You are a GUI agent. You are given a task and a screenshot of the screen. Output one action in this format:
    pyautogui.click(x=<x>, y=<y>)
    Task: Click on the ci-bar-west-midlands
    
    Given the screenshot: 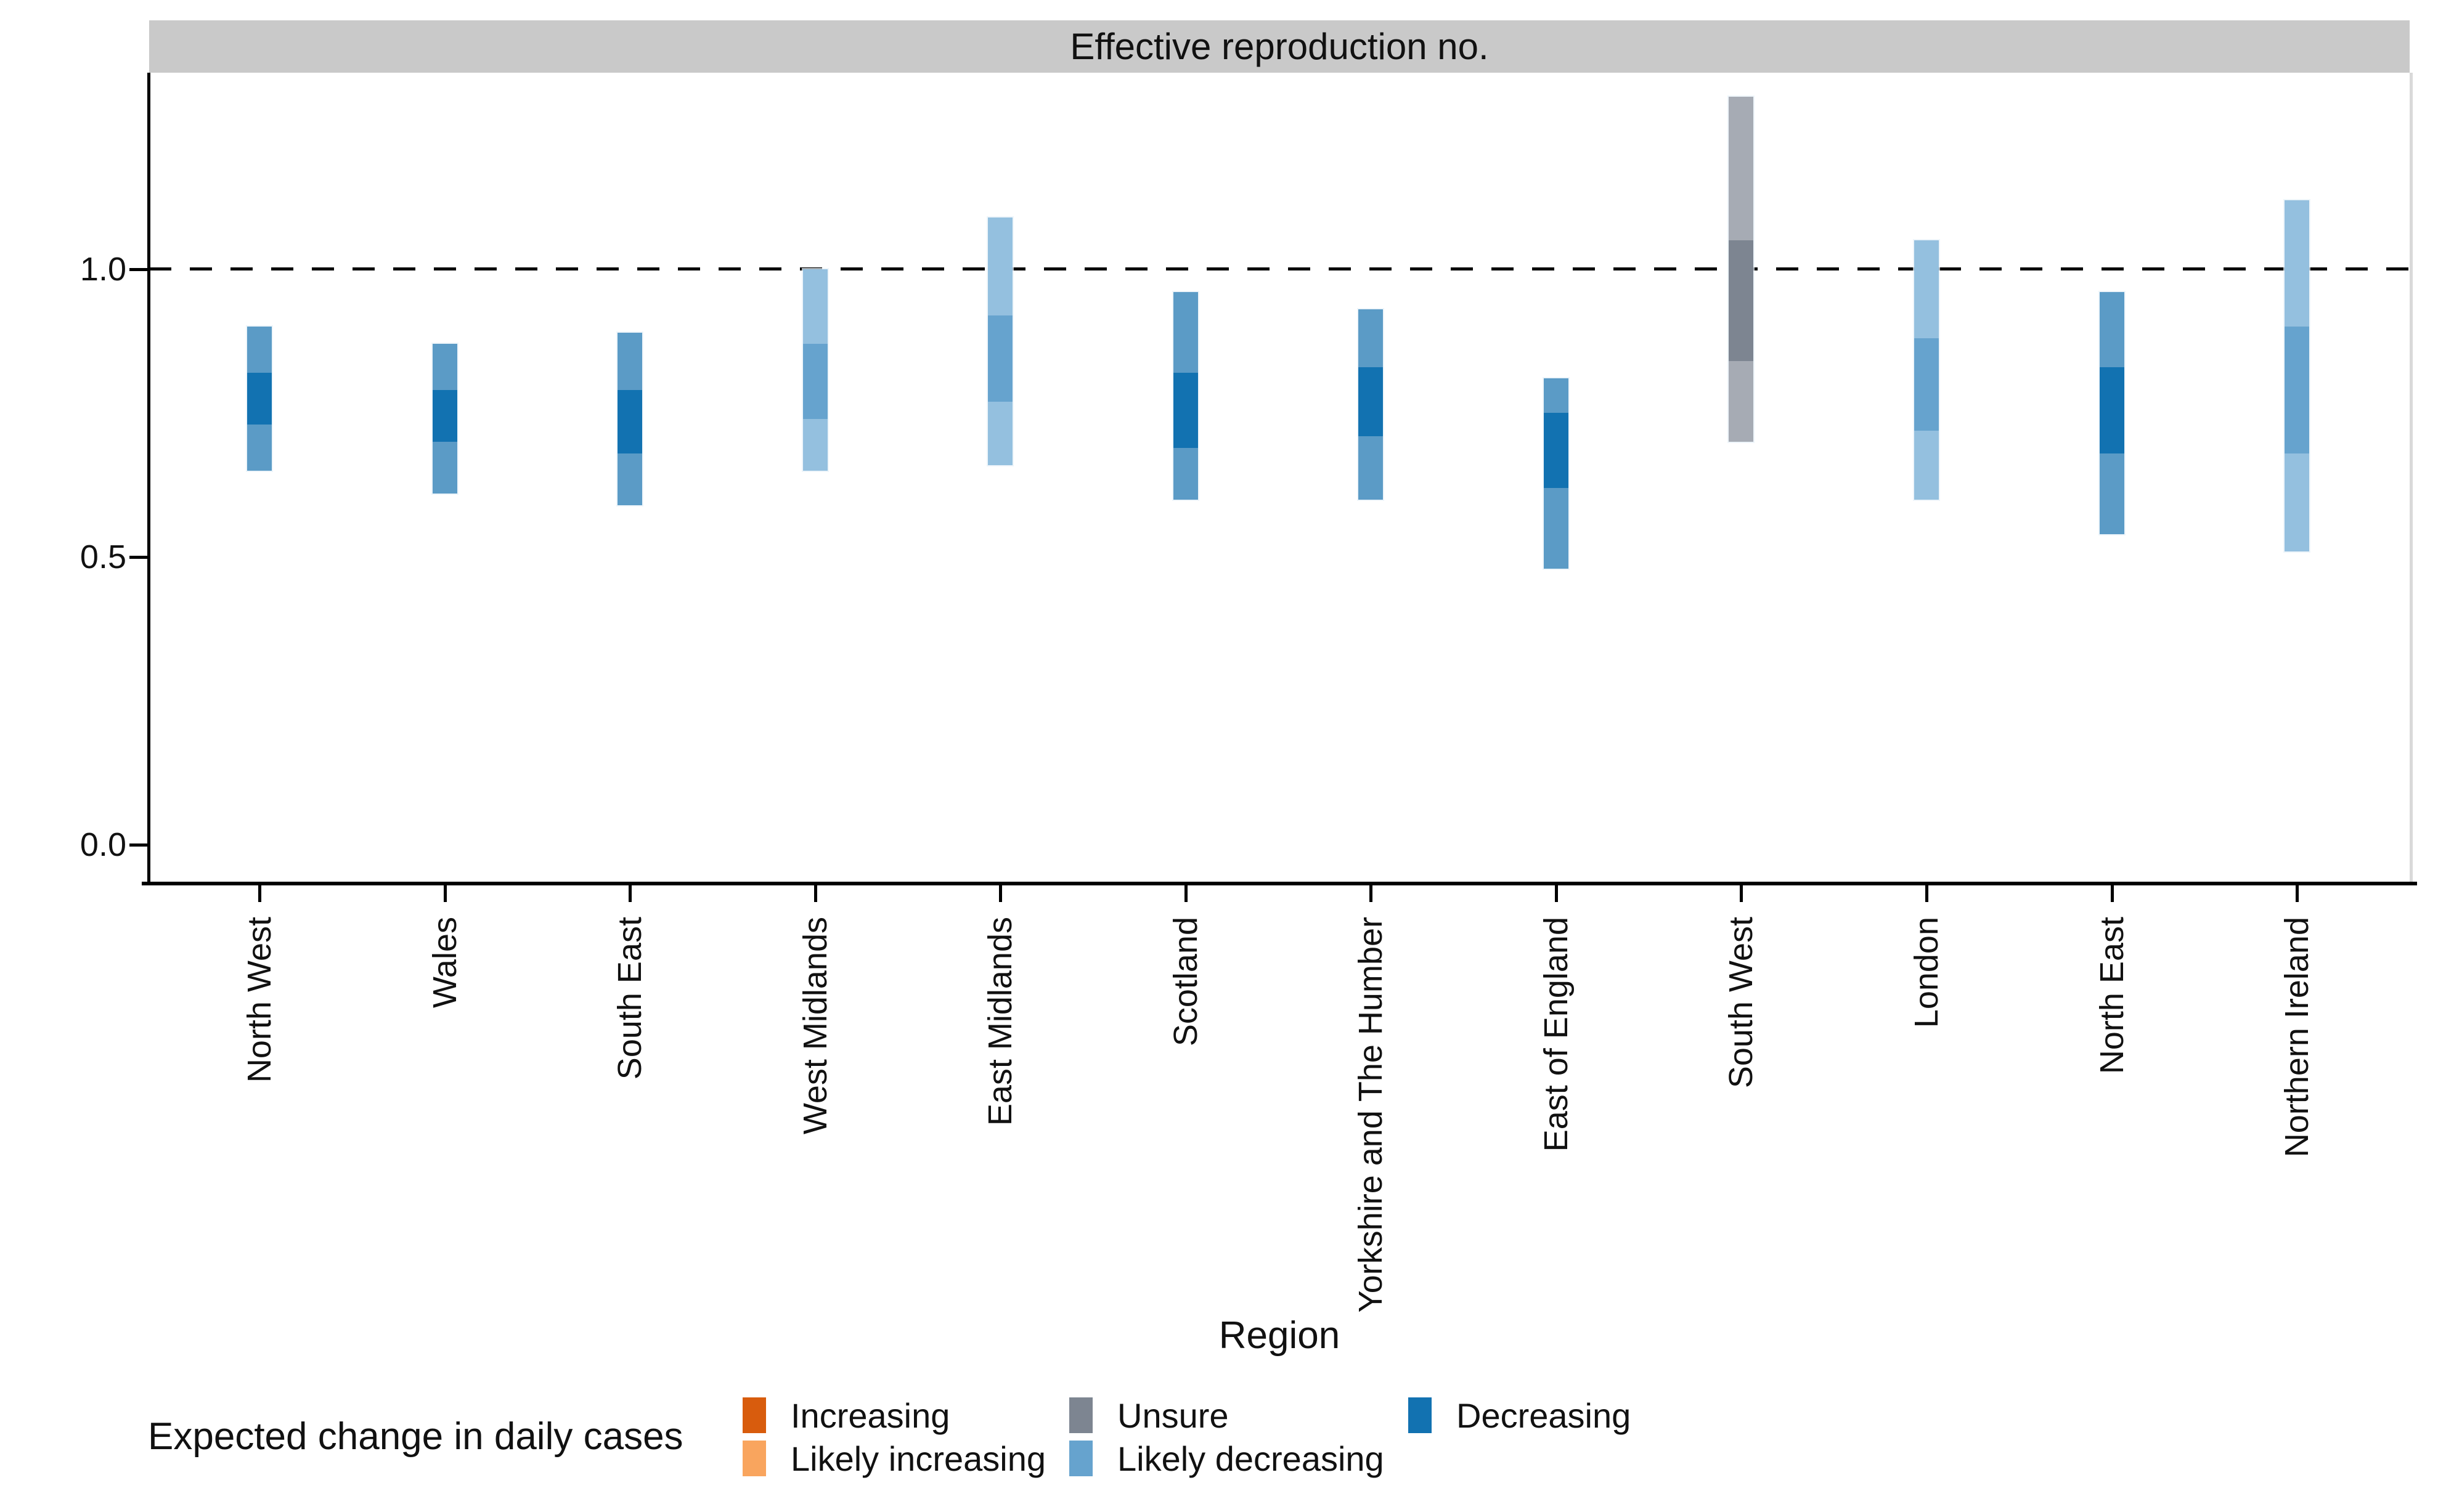 What is the action you would take?
    pyautogui.click(x=815, y=370)
    